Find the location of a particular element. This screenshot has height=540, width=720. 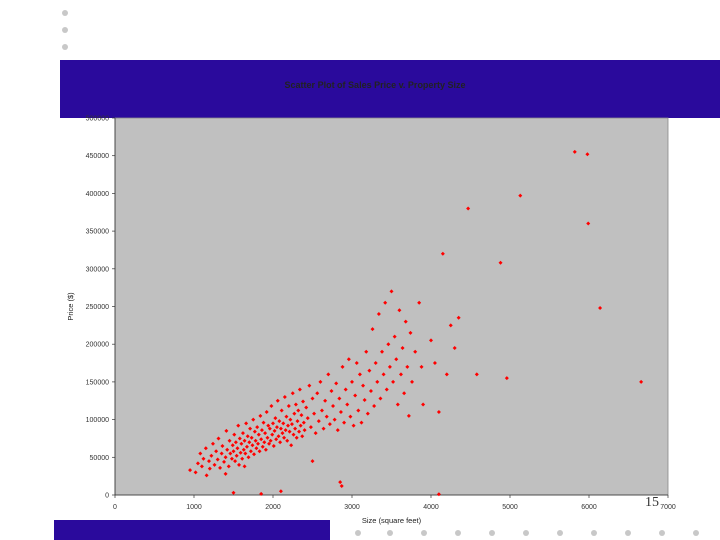

y-tick-label: 400000 is located at coordinates (97, 194).